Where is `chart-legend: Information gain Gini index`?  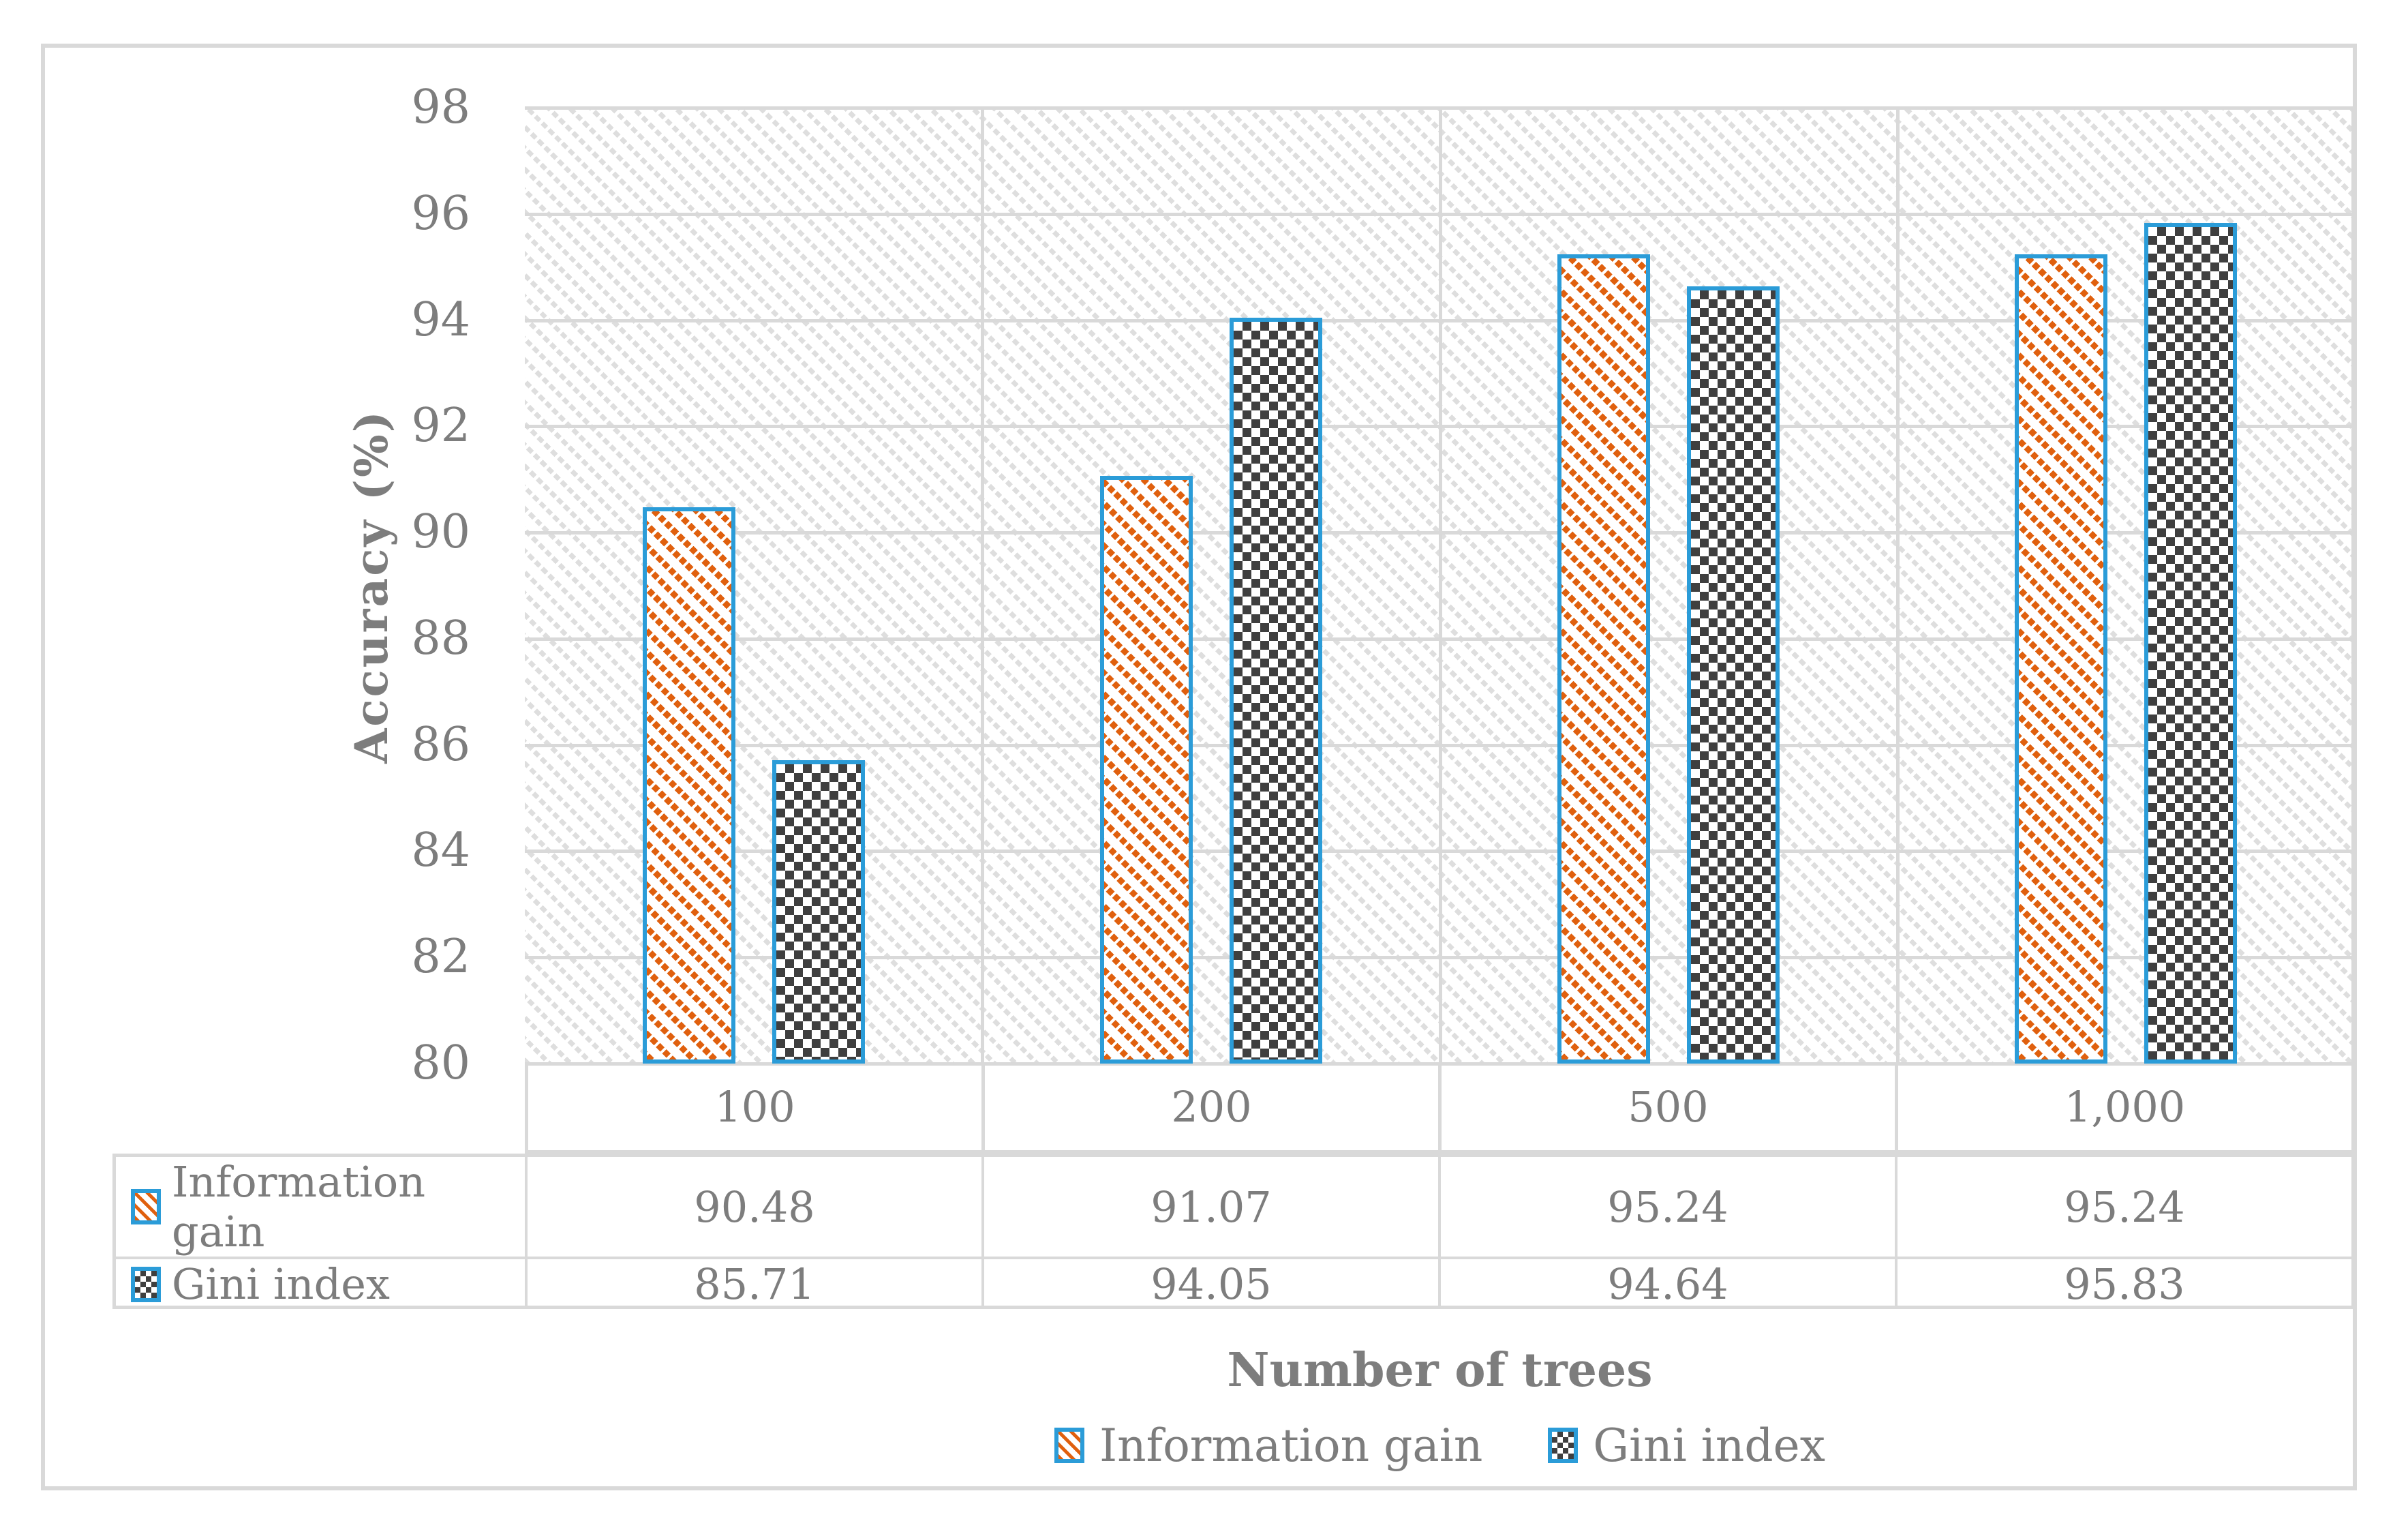
chart-legend: Information gain Gini index is located at coordinates (1440, 1445).